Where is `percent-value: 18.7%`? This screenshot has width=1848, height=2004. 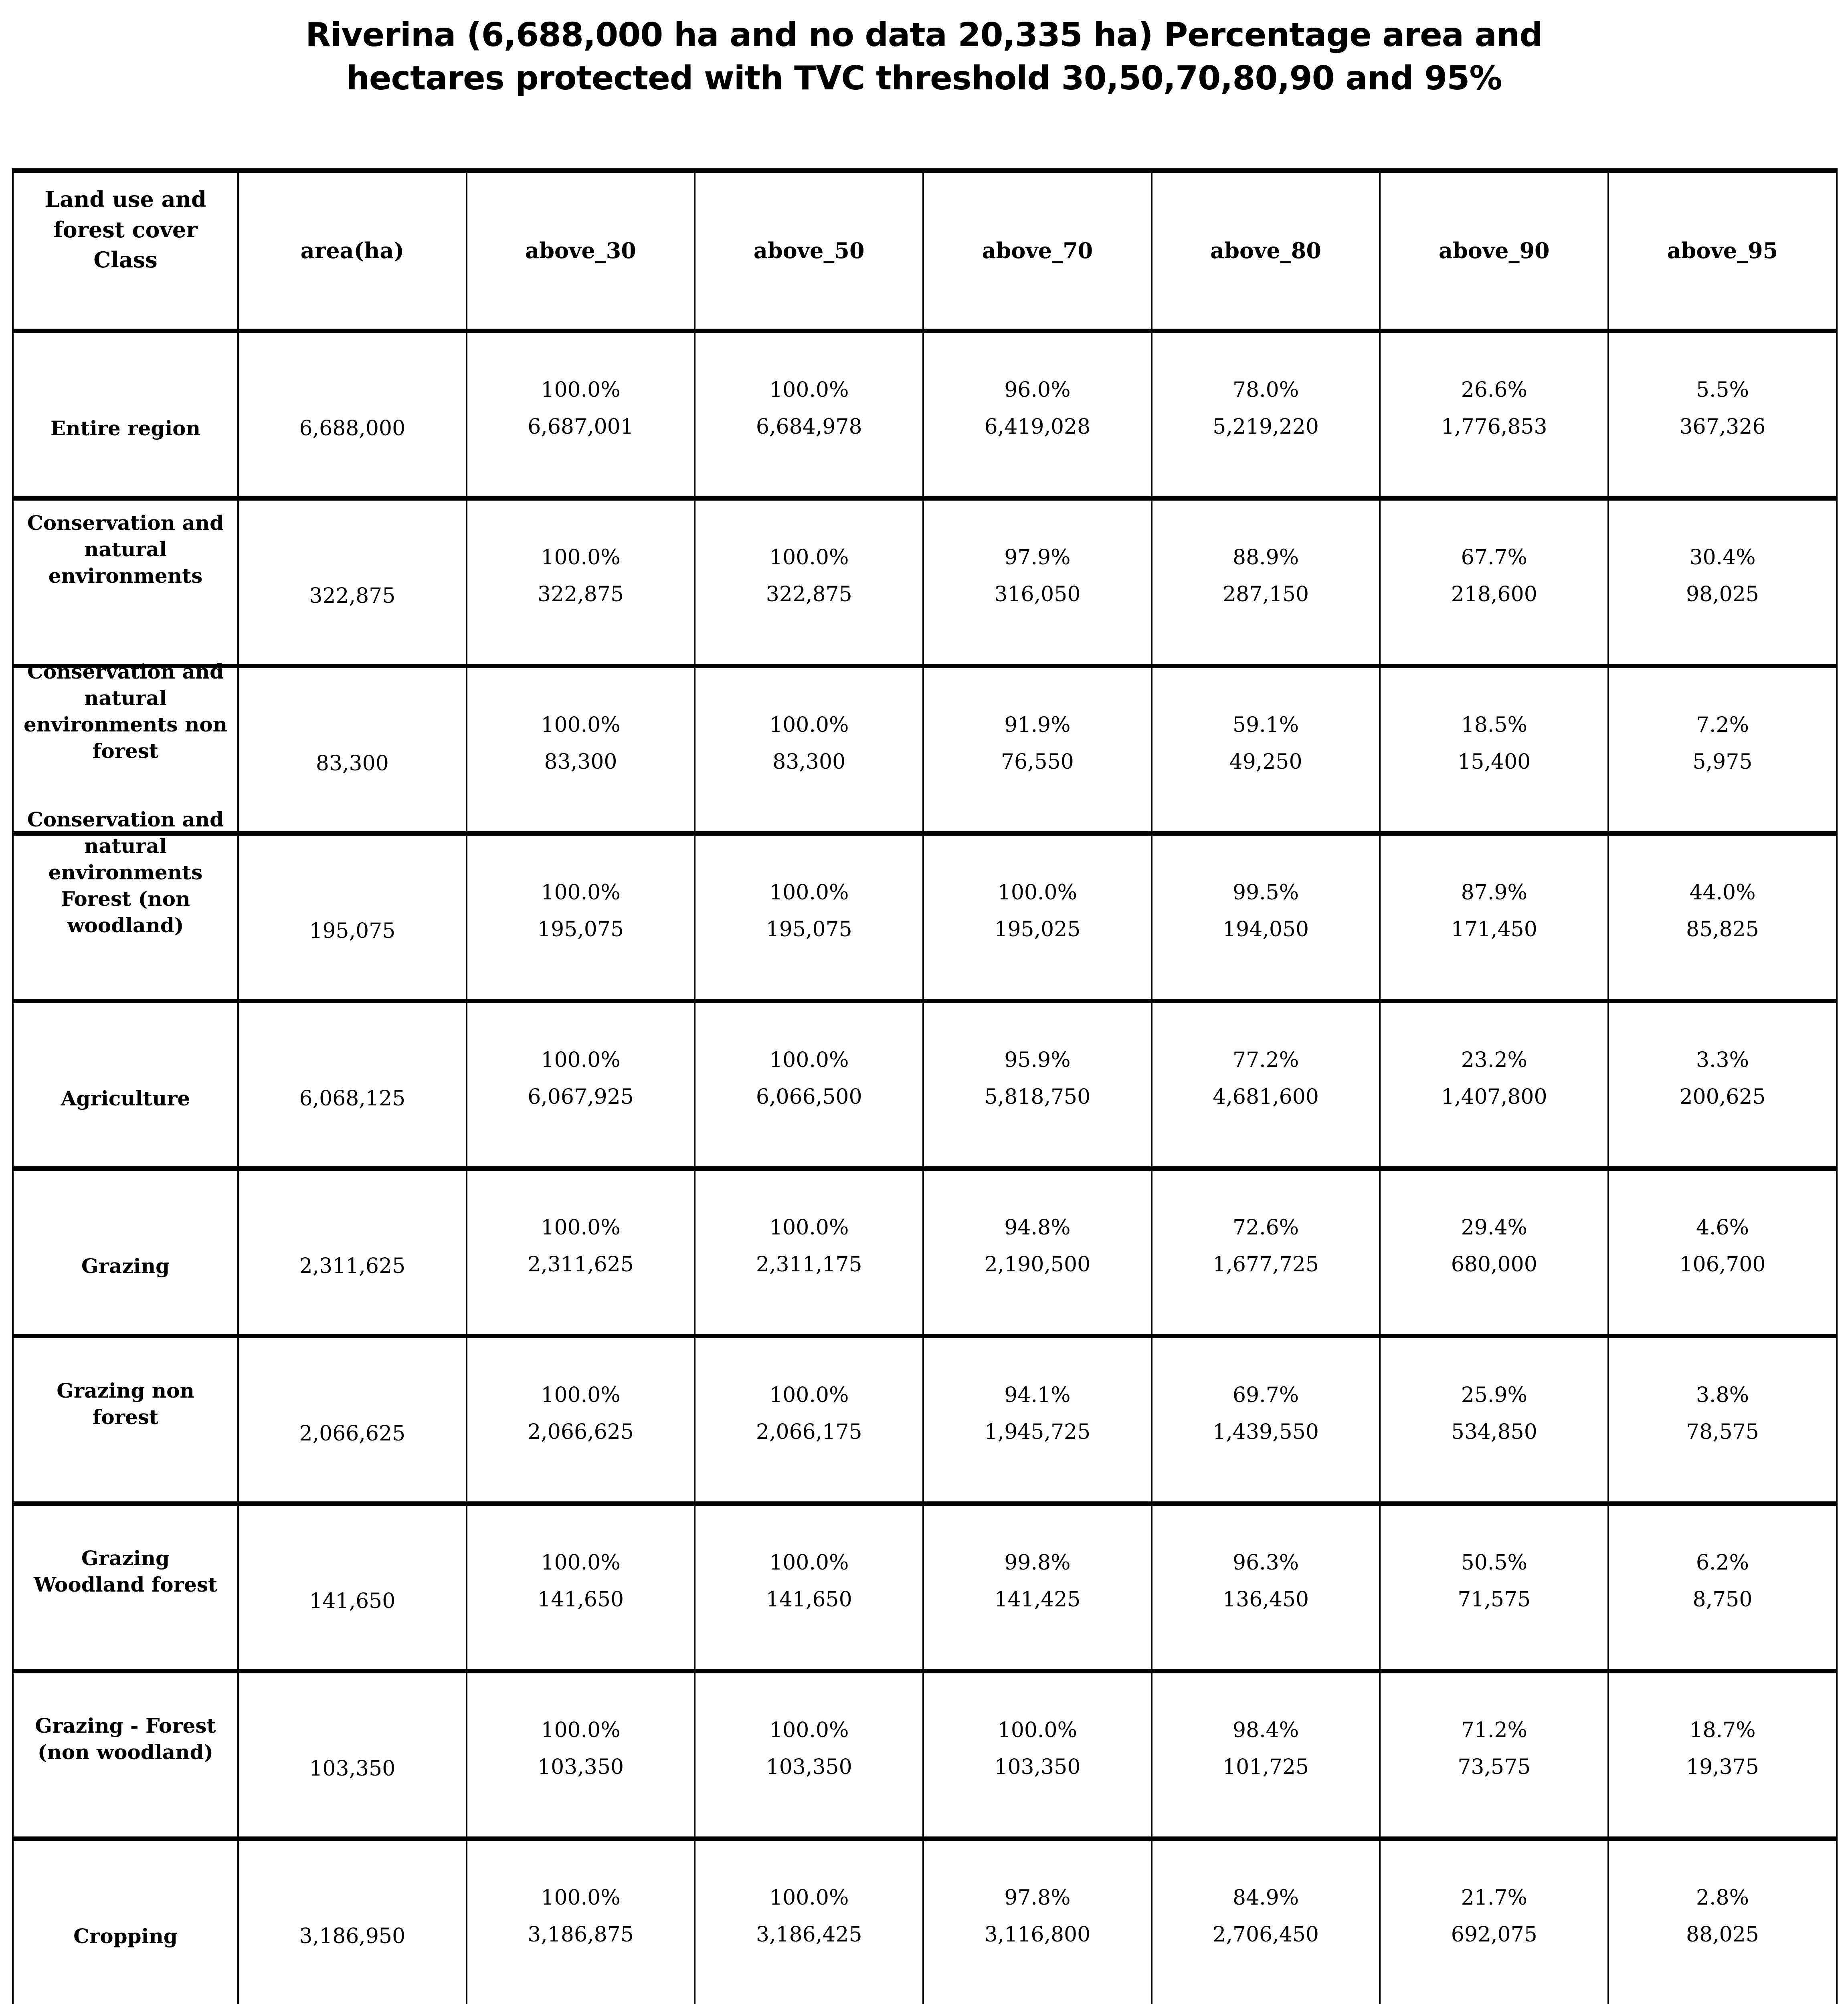
percent-value: 18.7% is located at coordinates (1722, 1730).